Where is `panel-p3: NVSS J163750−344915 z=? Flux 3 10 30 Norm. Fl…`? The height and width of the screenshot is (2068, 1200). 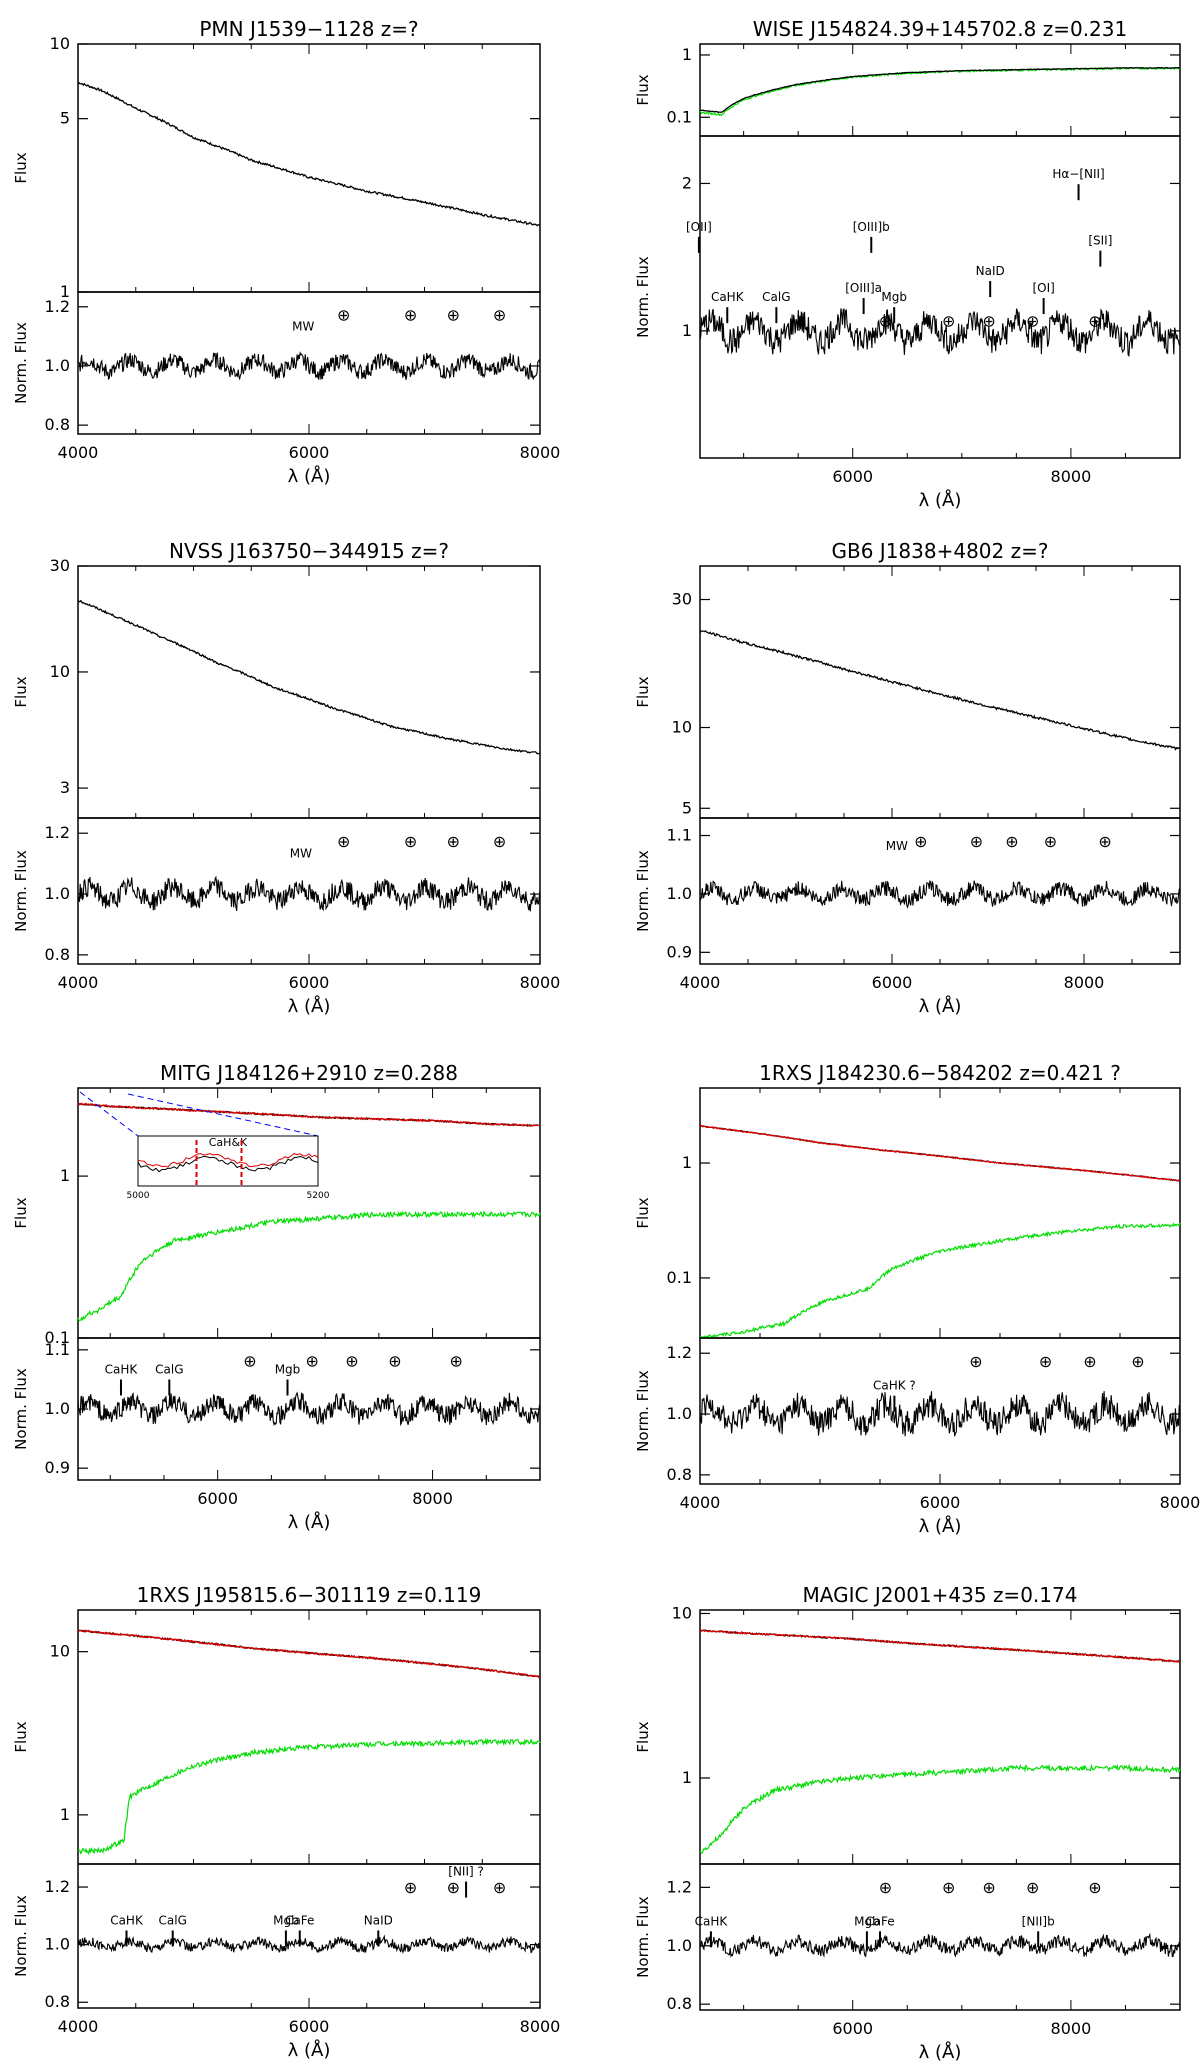 panel-p3: NVSS J163750−344915 z=? Flux 3 10 30 Norm. Fl… is located at coordinates (286, 778).